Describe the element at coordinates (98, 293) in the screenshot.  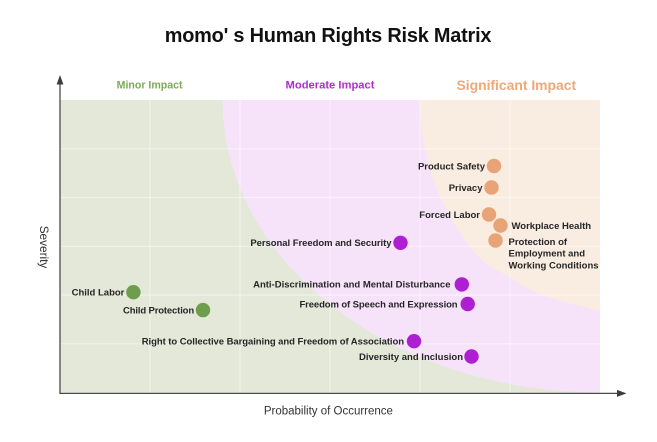
I see `svg-text: Child Labor` at that location.